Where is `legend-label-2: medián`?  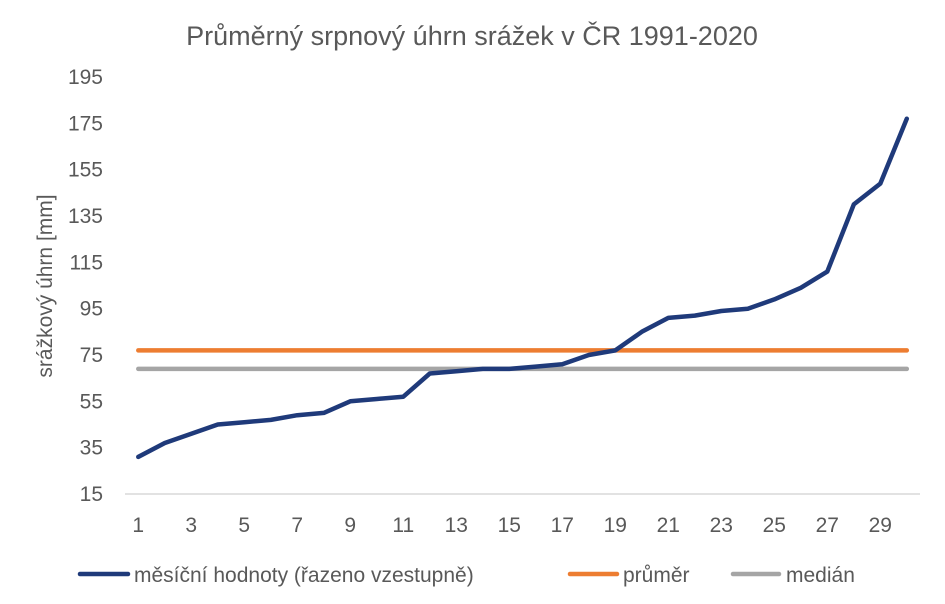 legend-label-2: medián is located at coordinates (820, 575).